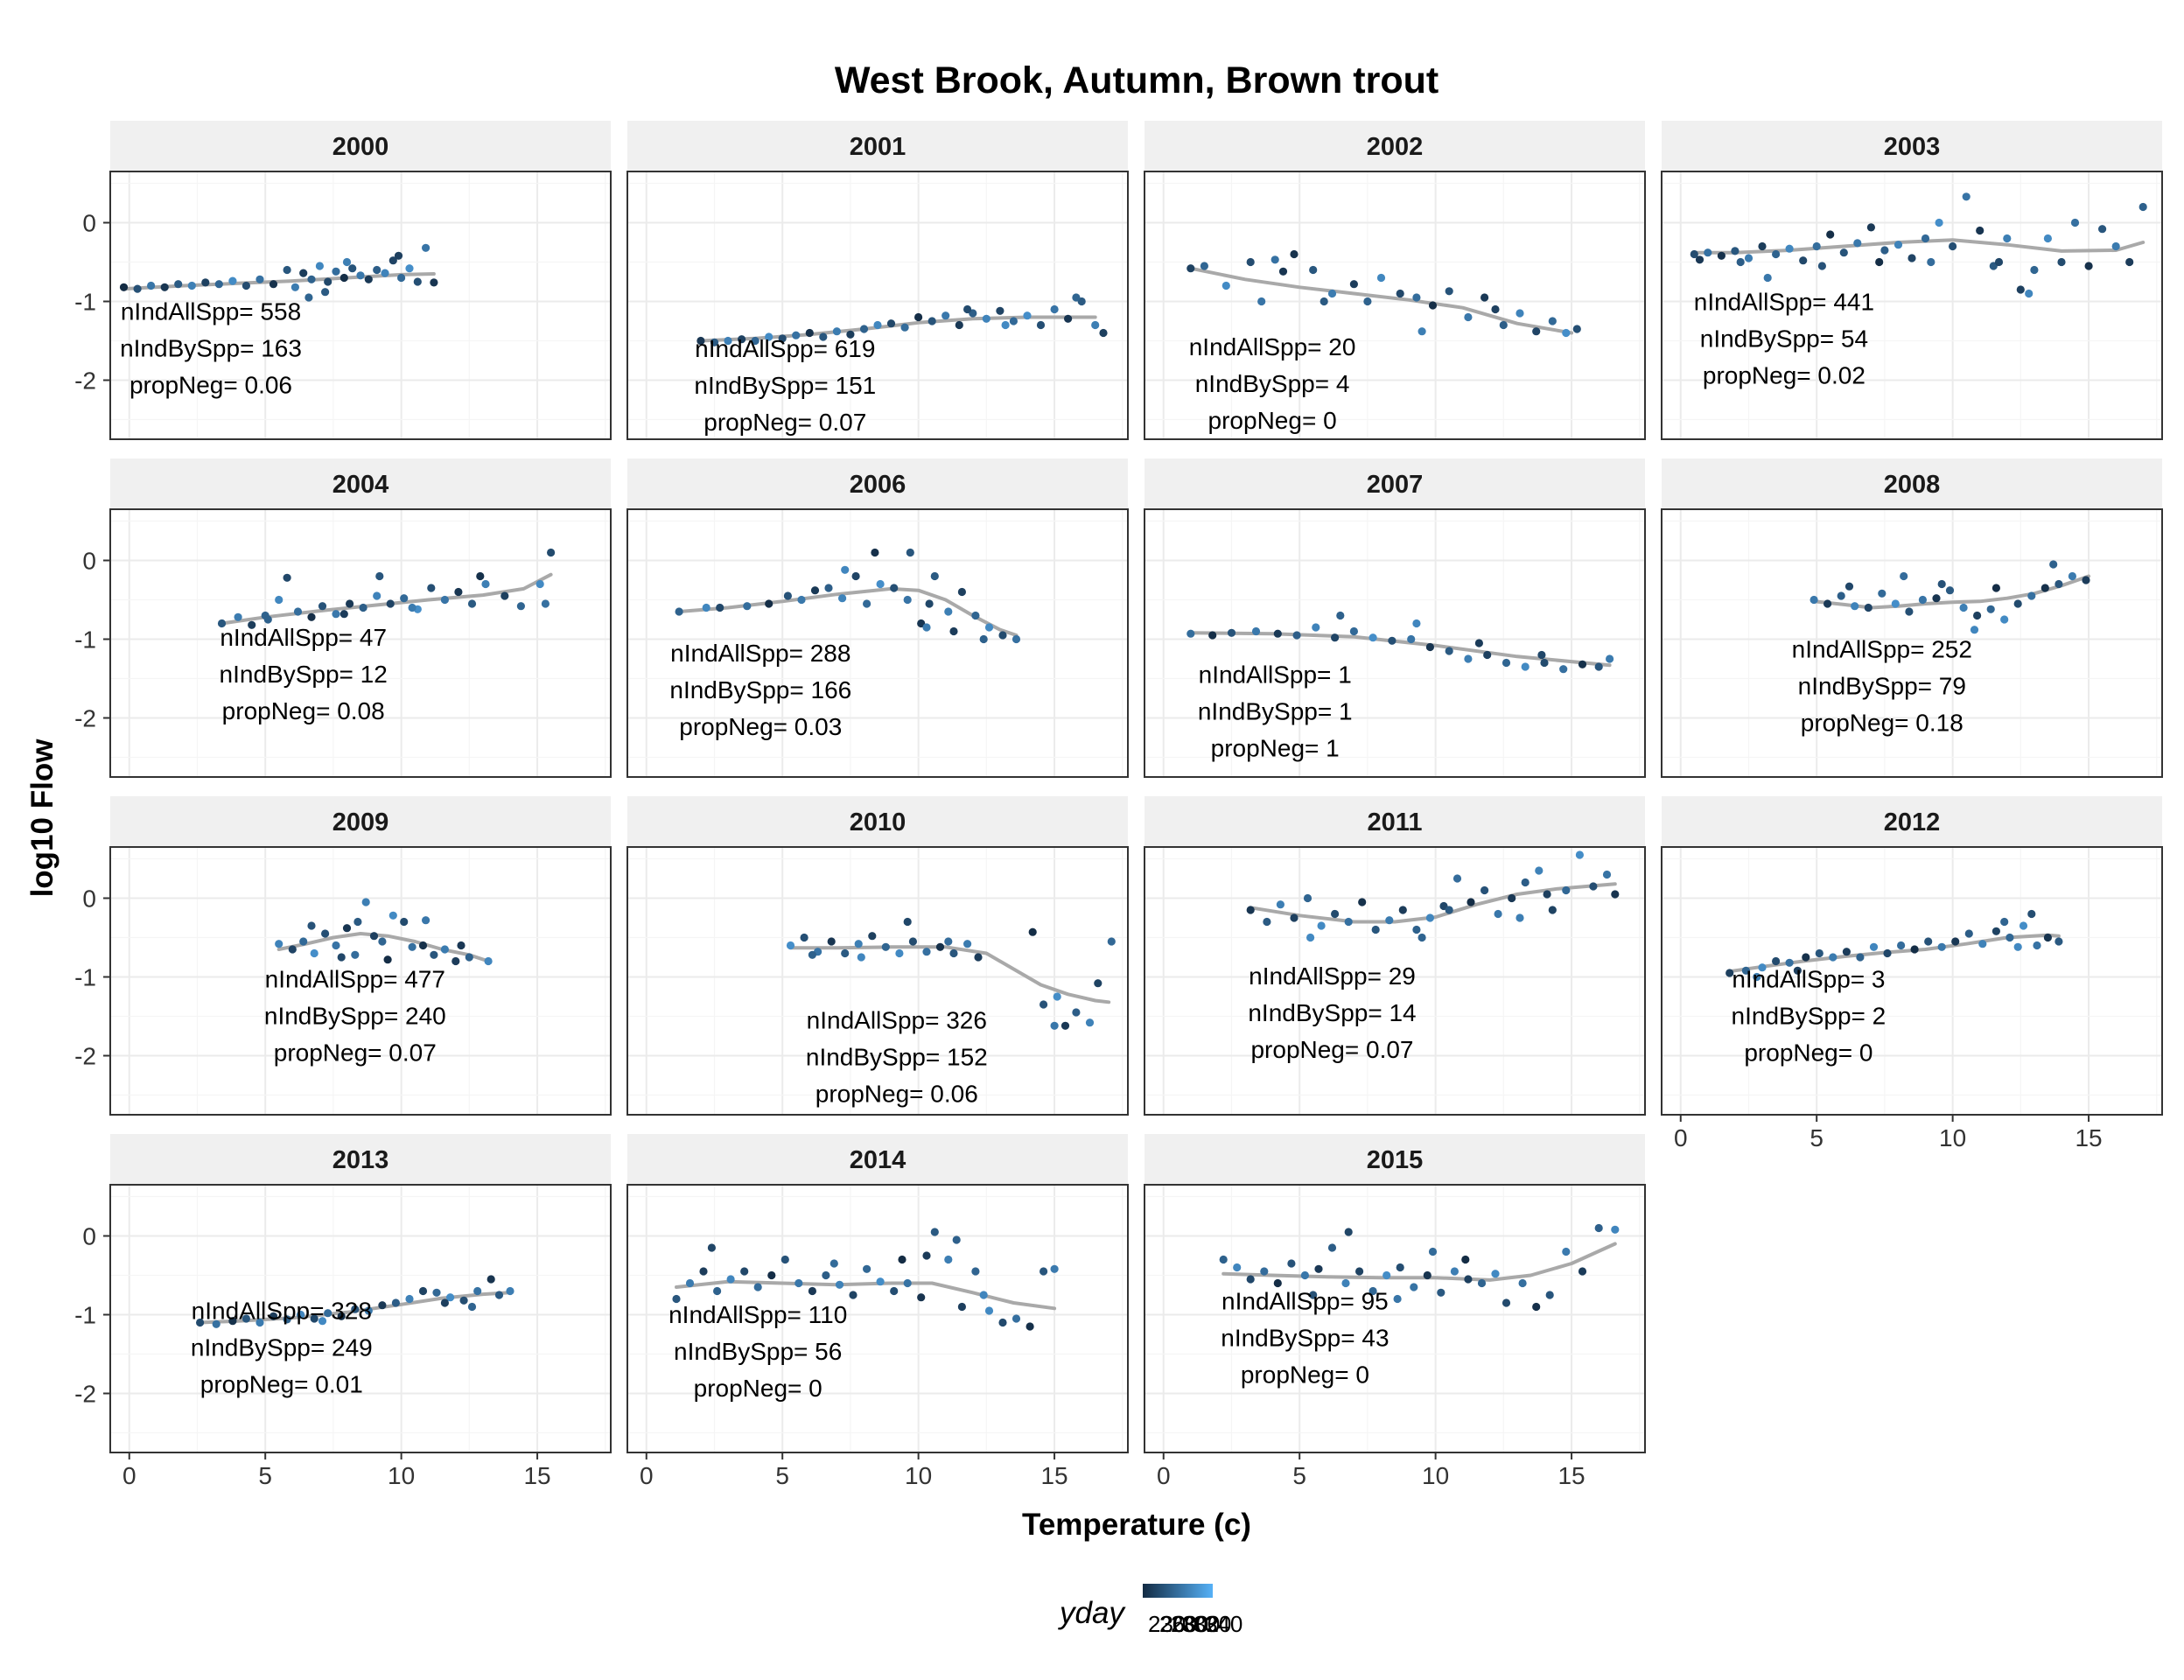 The image size is (2184, 1680). What do you see at coordinates (1394, 146) in the screenshot?
I see `facet-strip` at bounding box center [1394, 146].